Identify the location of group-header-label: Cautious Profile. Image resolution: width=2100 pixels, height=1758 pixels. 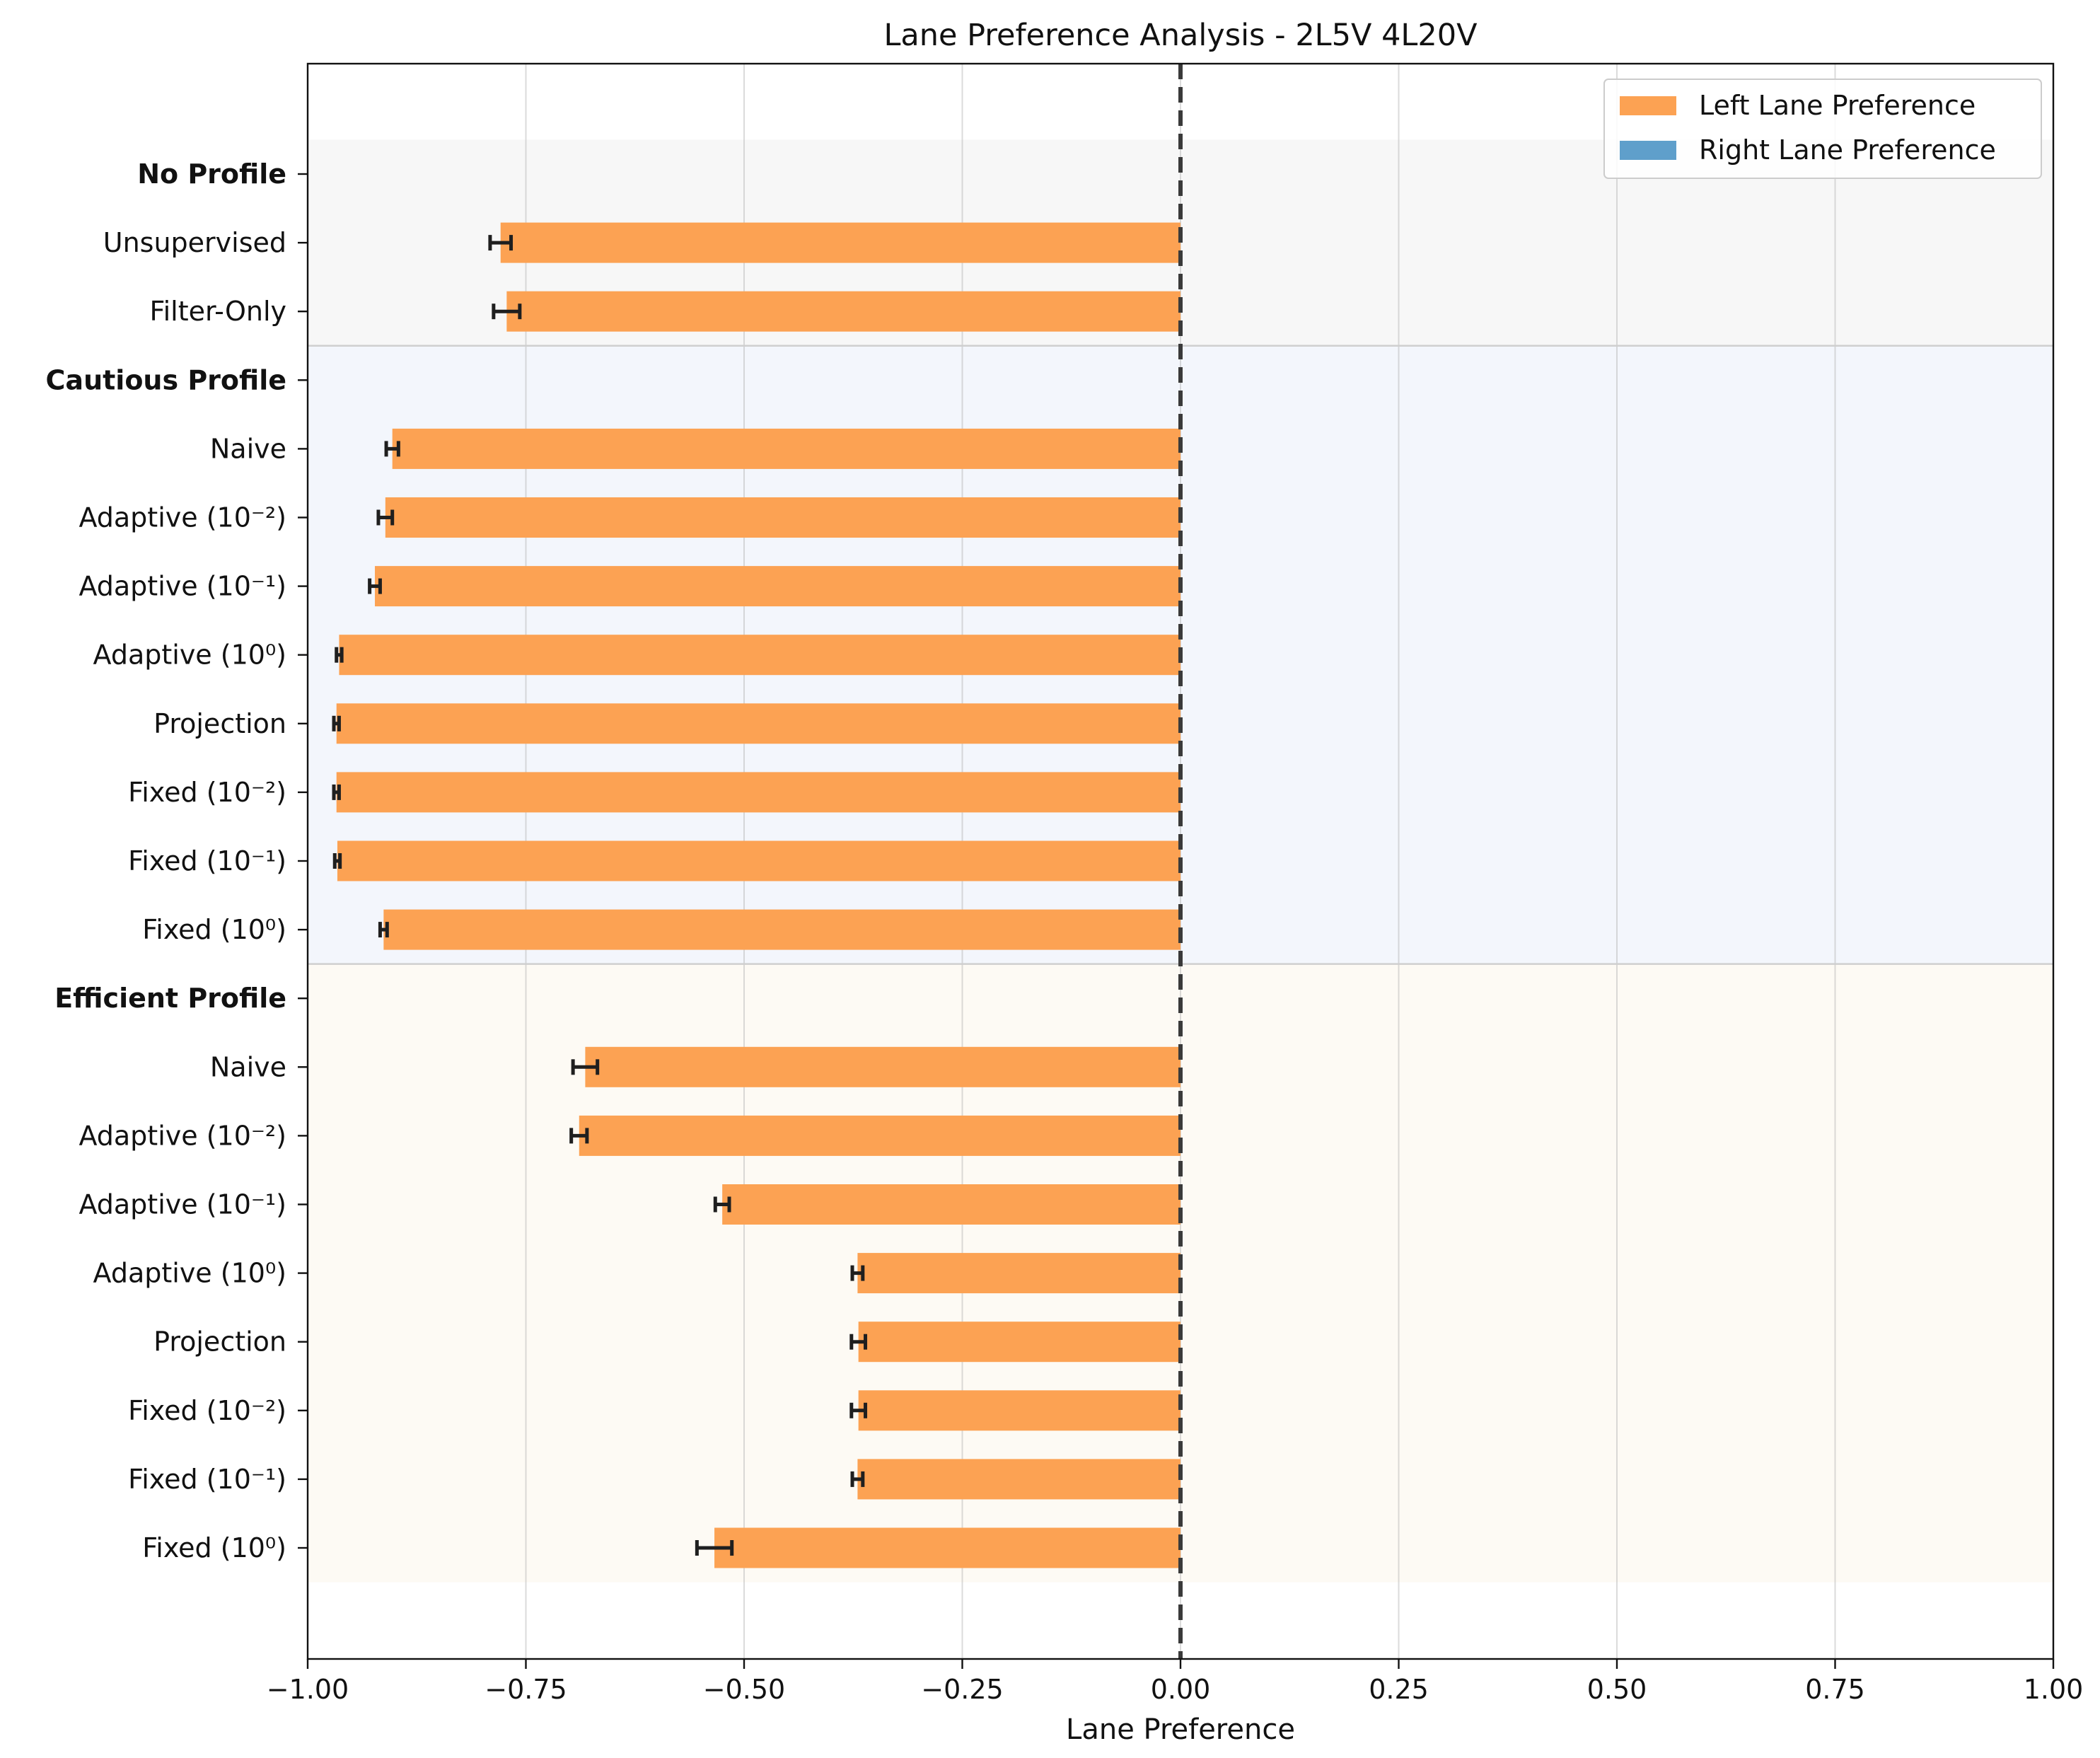
(166, 379).